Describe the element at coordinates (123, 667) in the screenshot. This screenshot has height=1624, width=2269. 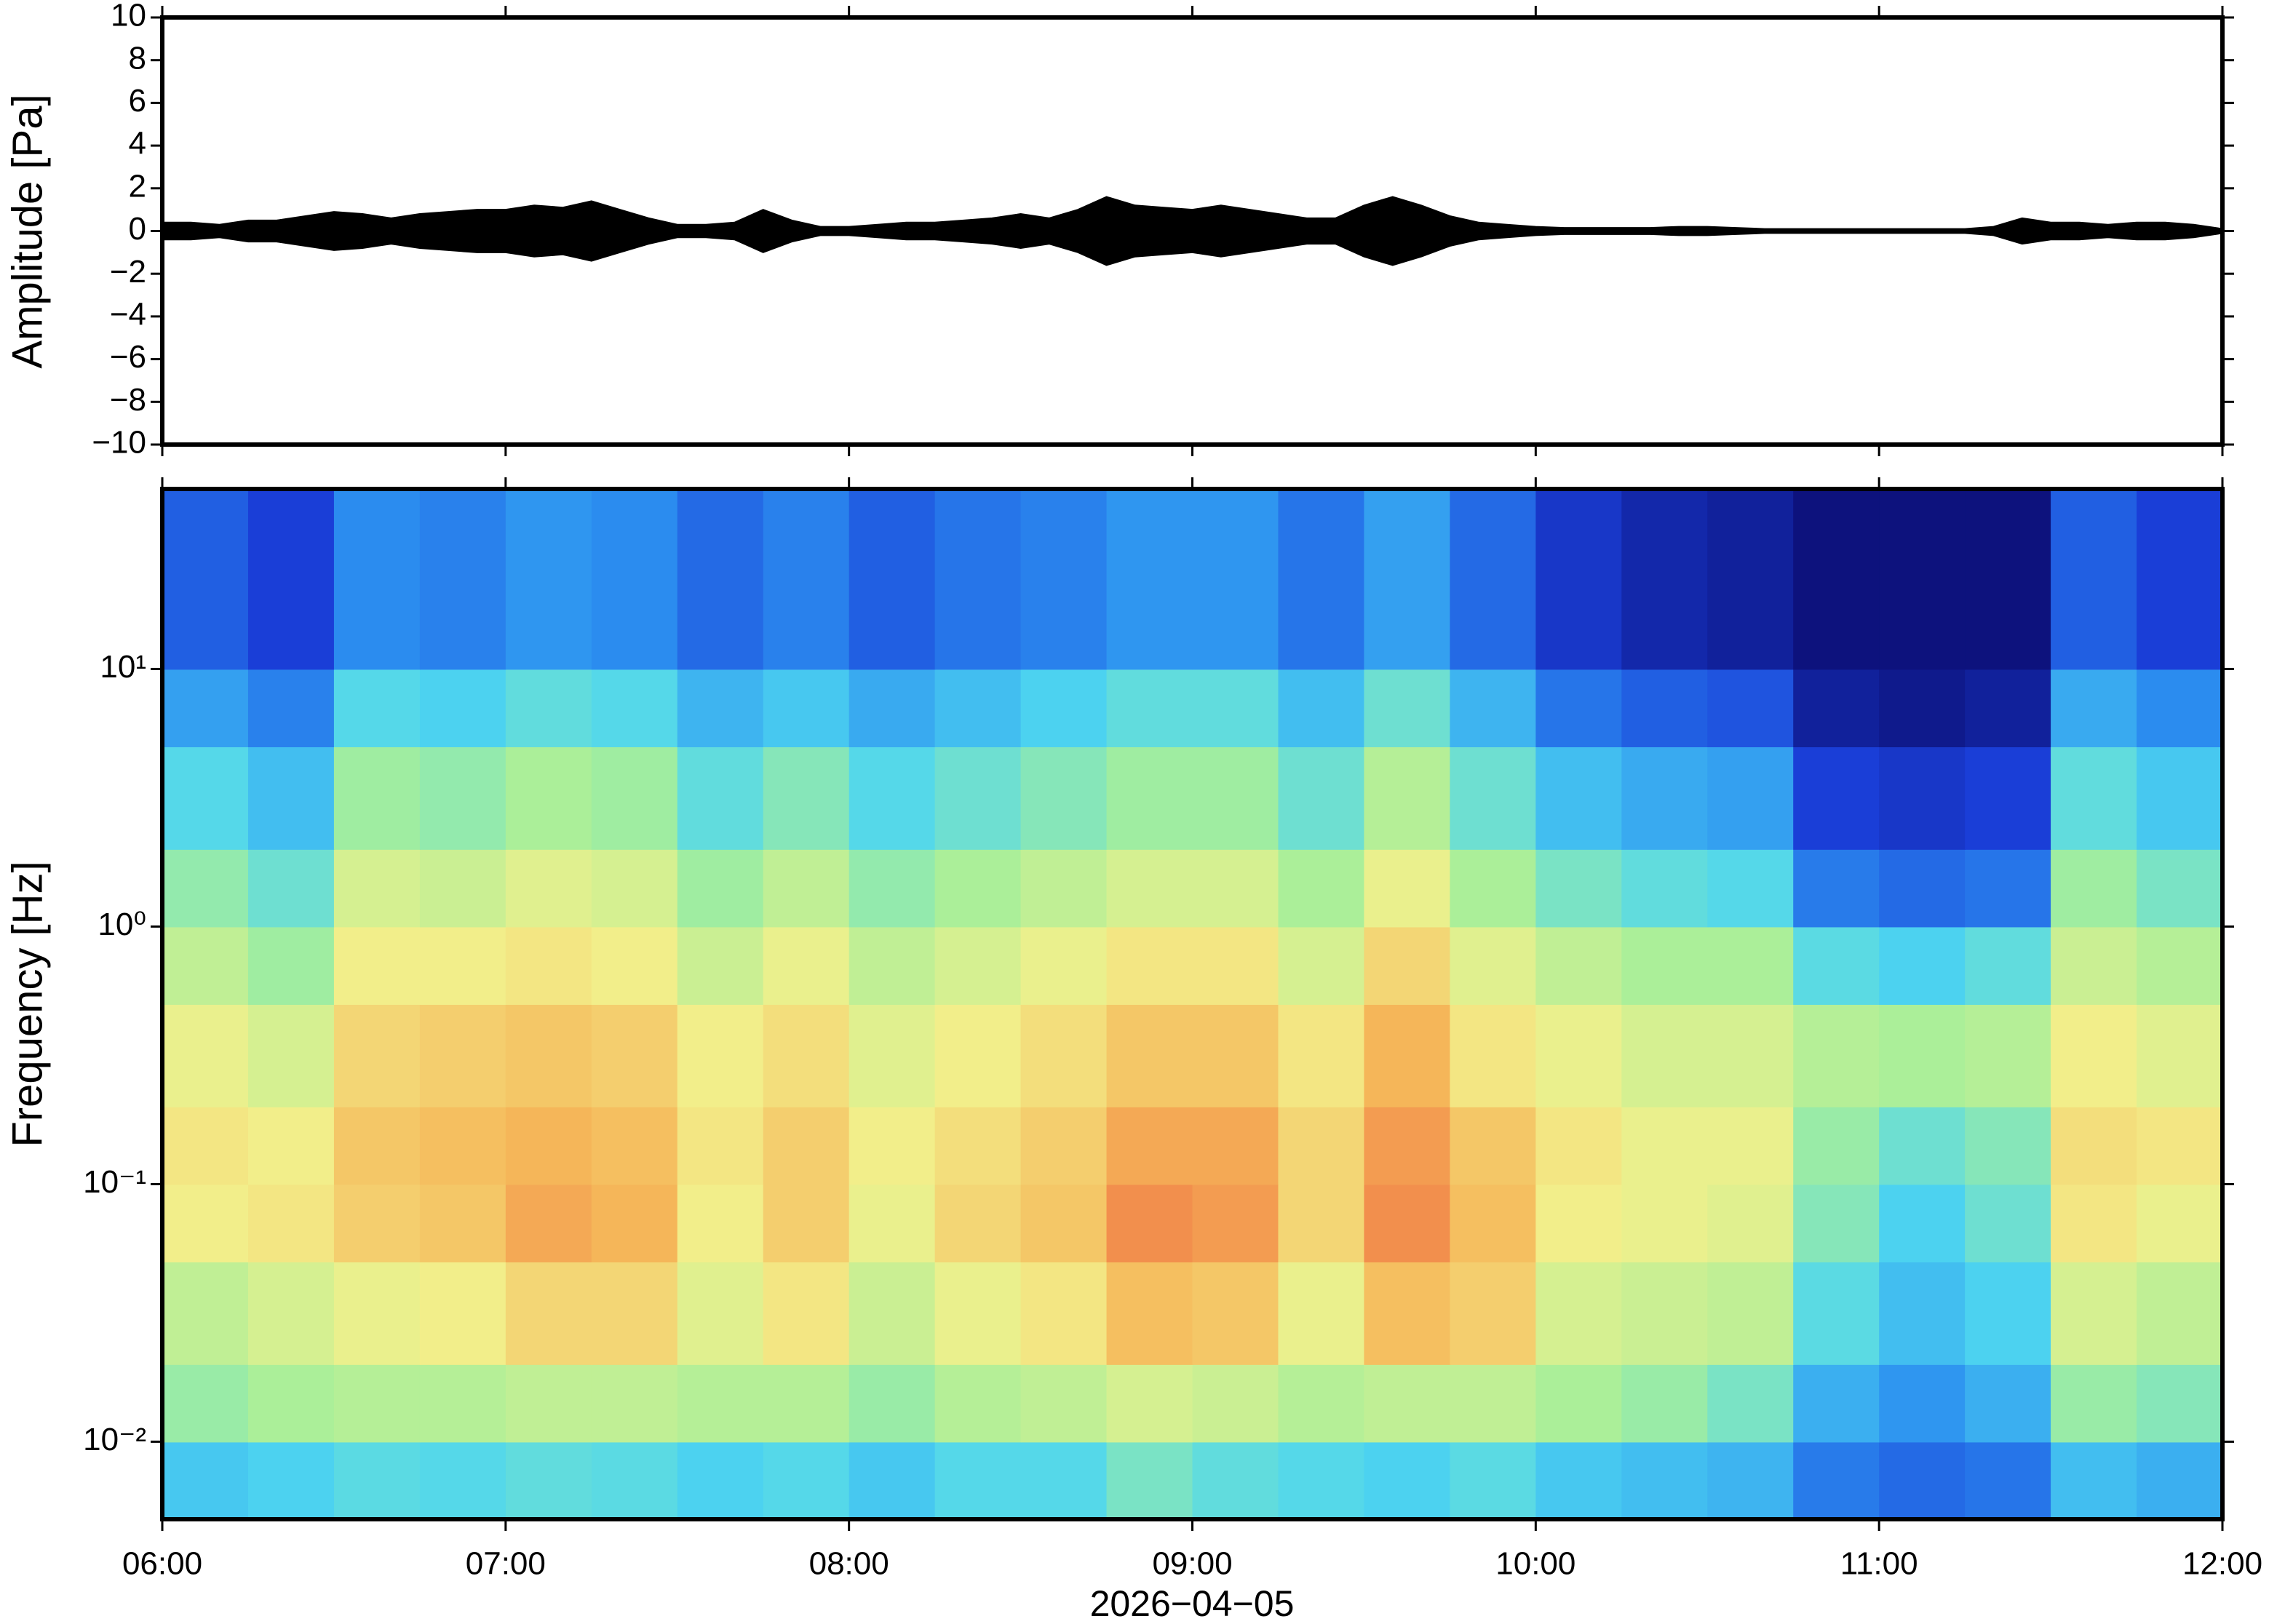
I see `y-tick-label: 10¹` at that location.